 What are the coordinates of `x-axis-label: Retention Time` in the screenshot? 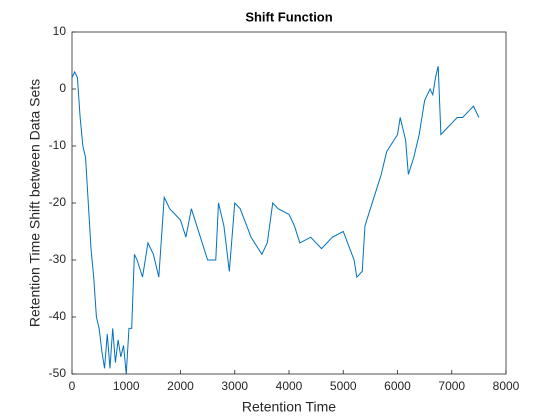 It's located at (289, 407).